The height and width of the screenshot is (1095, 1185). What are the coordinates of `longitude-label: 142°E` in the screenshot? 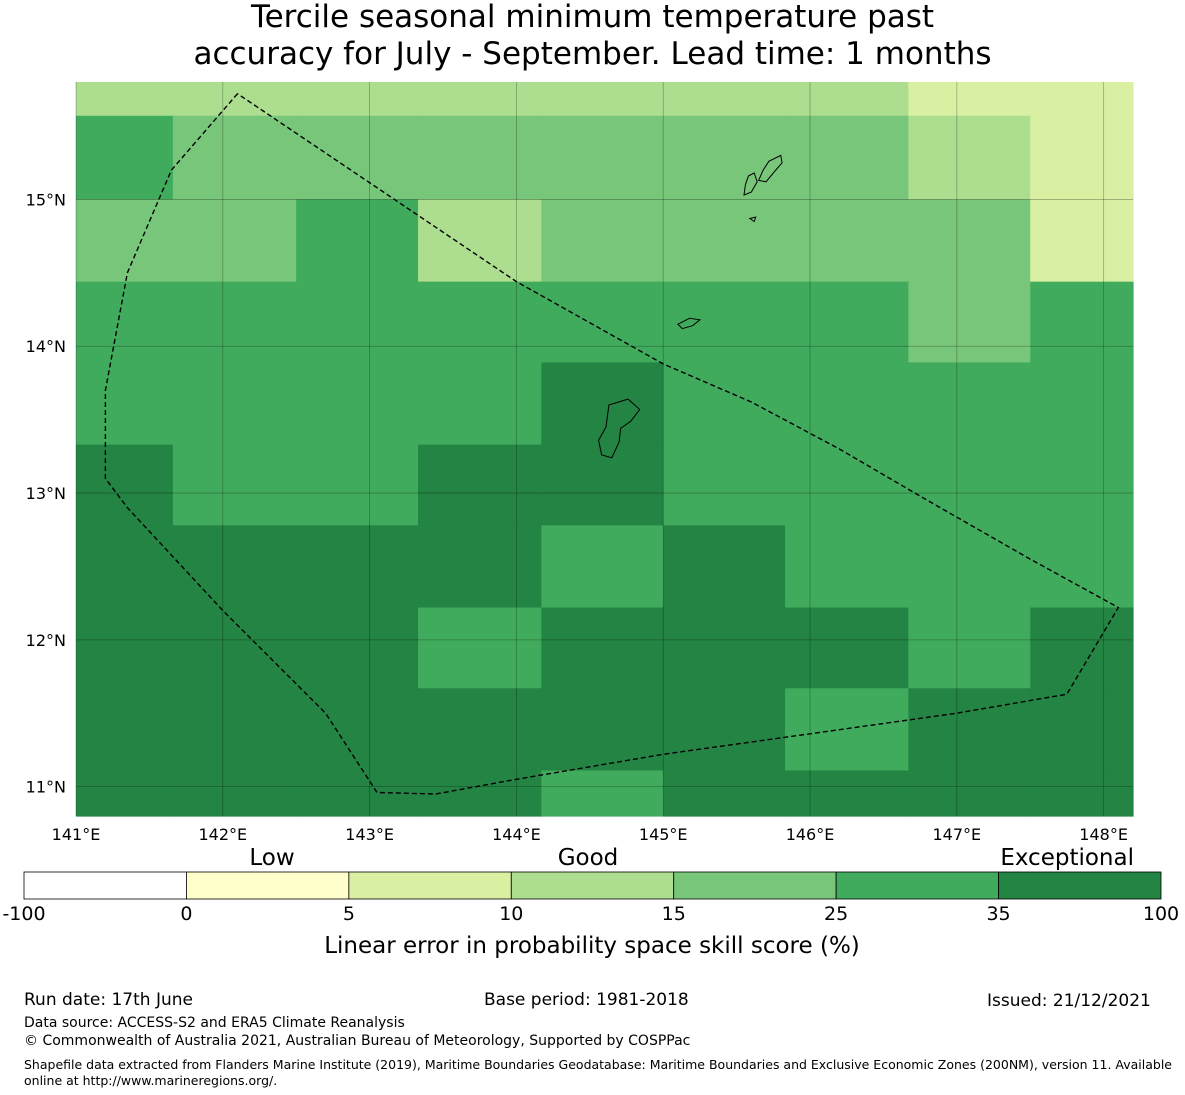 It's located at (222, 834).